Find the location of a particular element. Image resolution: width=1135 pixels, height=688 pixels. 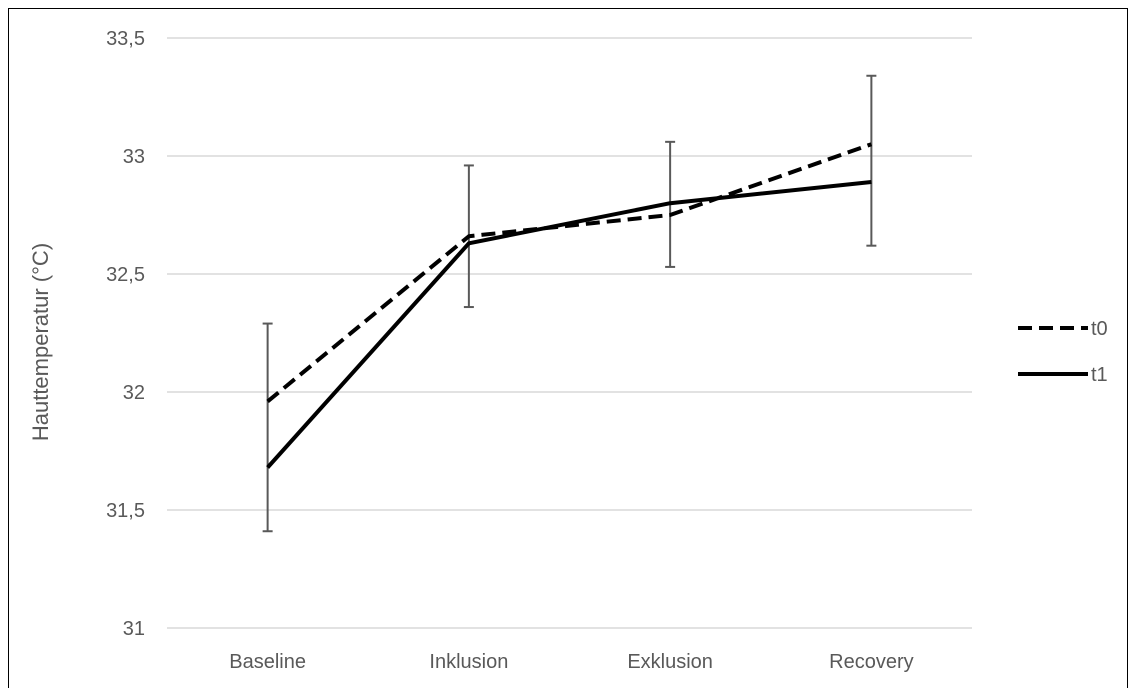

x-tick-label: Baseline is located at coordinates (267, 662).